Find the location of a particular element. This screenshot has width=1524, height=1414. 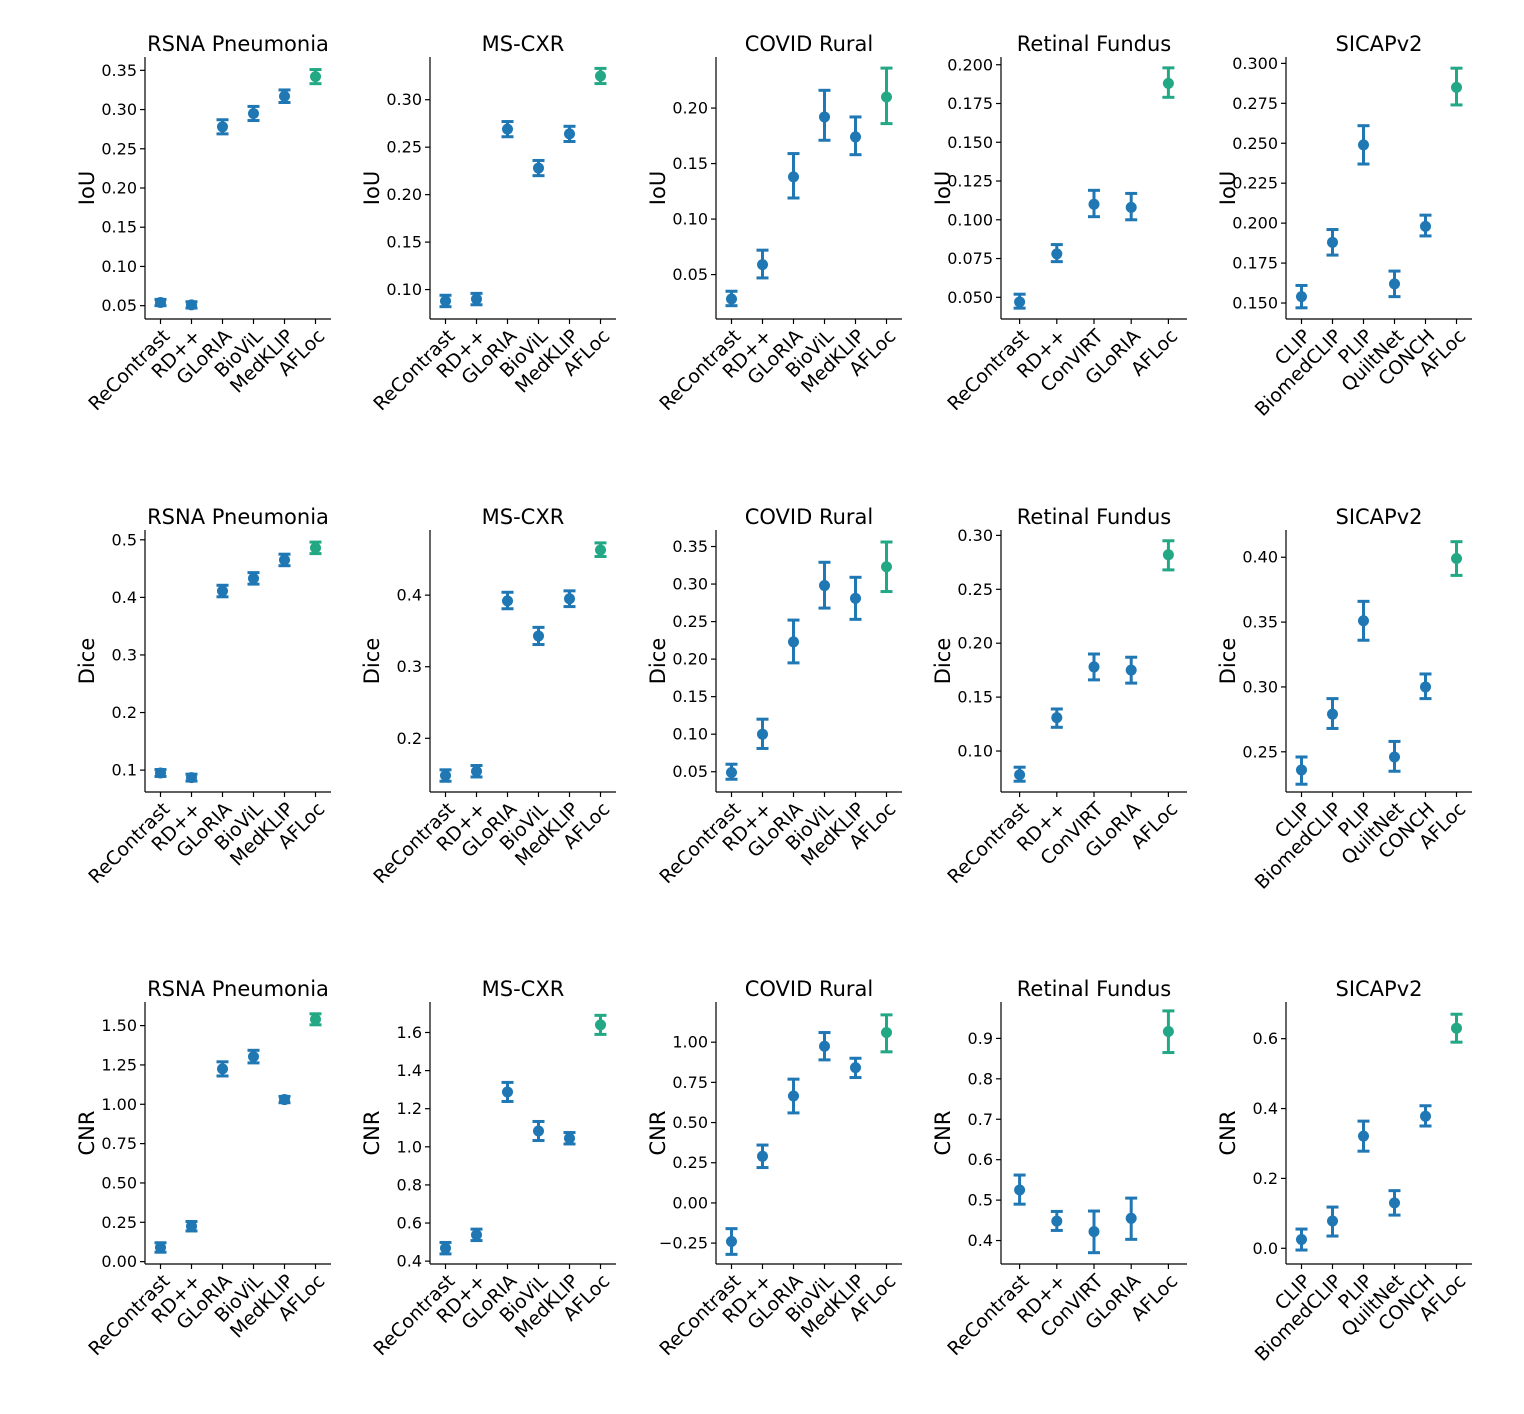

y-tick-label: 0.100 is located at coordinates (970, 219).